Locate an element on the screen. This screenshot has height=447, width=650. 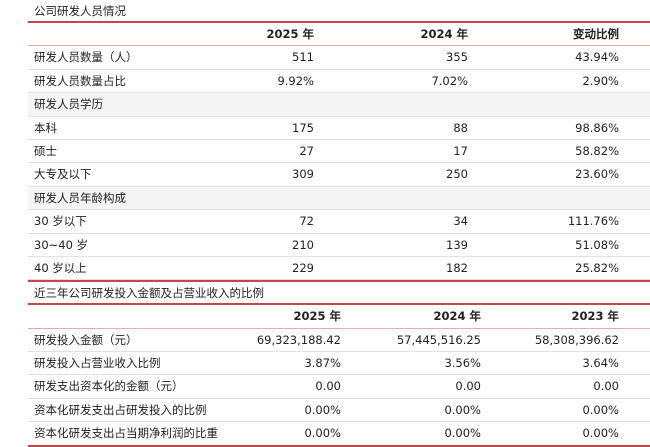
row-label: 研发人员数量（人） is located at coordinates (86, 57).